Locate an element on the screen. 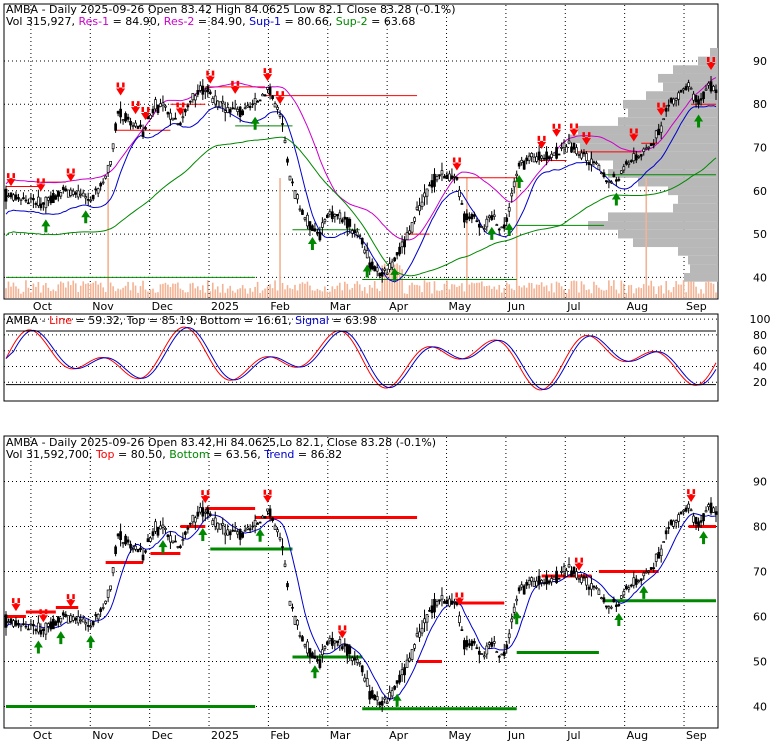  res1-label: Res-1 is located at coordinates (93, 21).